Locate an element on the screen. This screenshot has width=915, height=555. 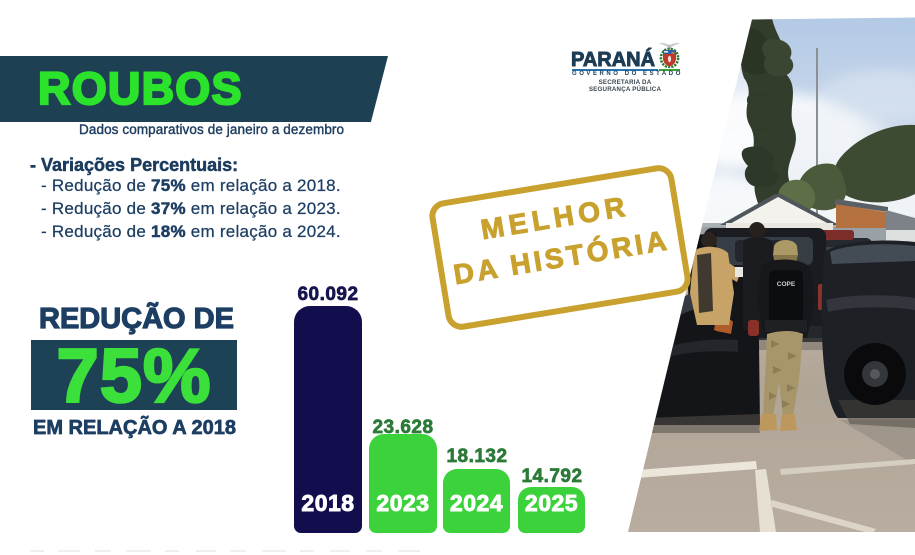
svg-text: COPE is located at coordinates (786, 284).